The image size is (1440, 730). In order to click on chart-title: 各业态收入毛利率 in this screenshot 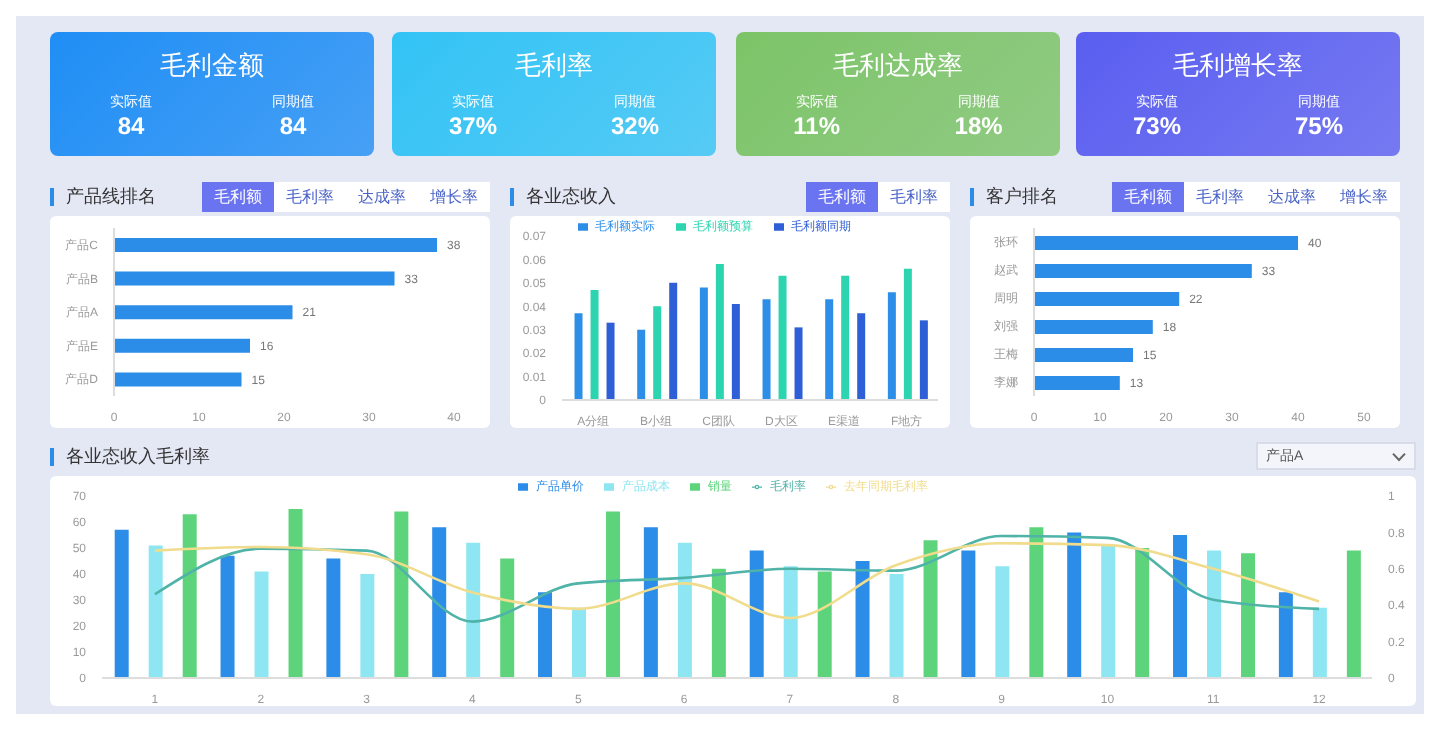, I will do `click(139, 456)`.